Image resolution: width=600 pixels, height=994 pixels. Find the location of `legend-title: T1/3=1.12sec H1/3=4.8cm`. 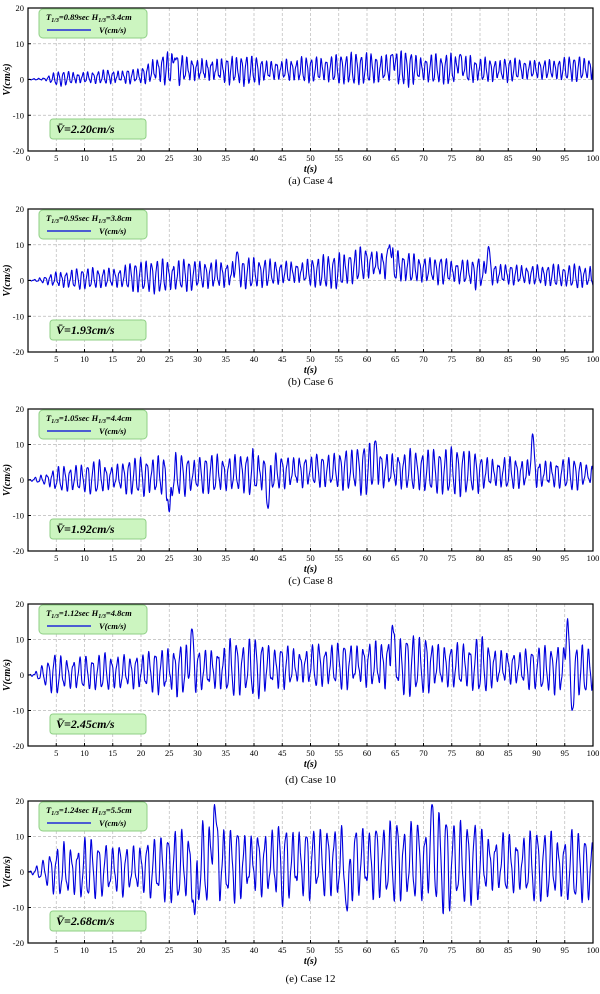

legend-title: T1/3=1.12sec H1/3=4.8cm is located at coordinates (89, 614).